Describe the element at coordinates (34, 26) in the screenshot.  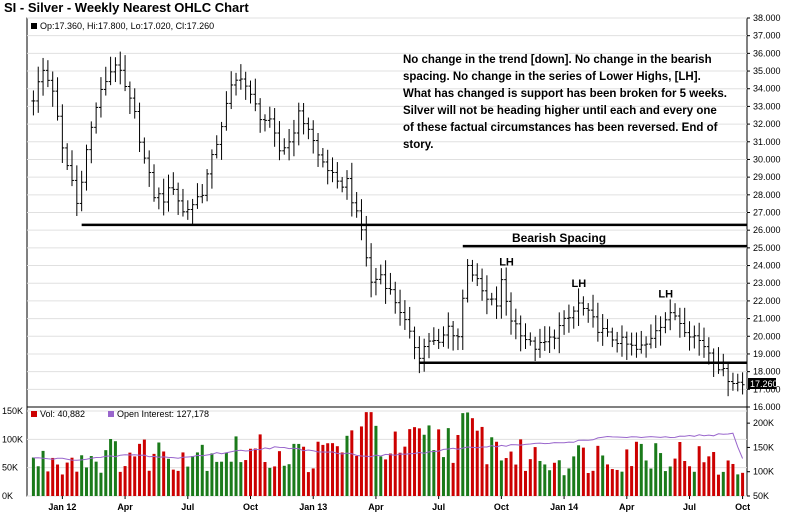
I see `price-legend-swatch` at that location.